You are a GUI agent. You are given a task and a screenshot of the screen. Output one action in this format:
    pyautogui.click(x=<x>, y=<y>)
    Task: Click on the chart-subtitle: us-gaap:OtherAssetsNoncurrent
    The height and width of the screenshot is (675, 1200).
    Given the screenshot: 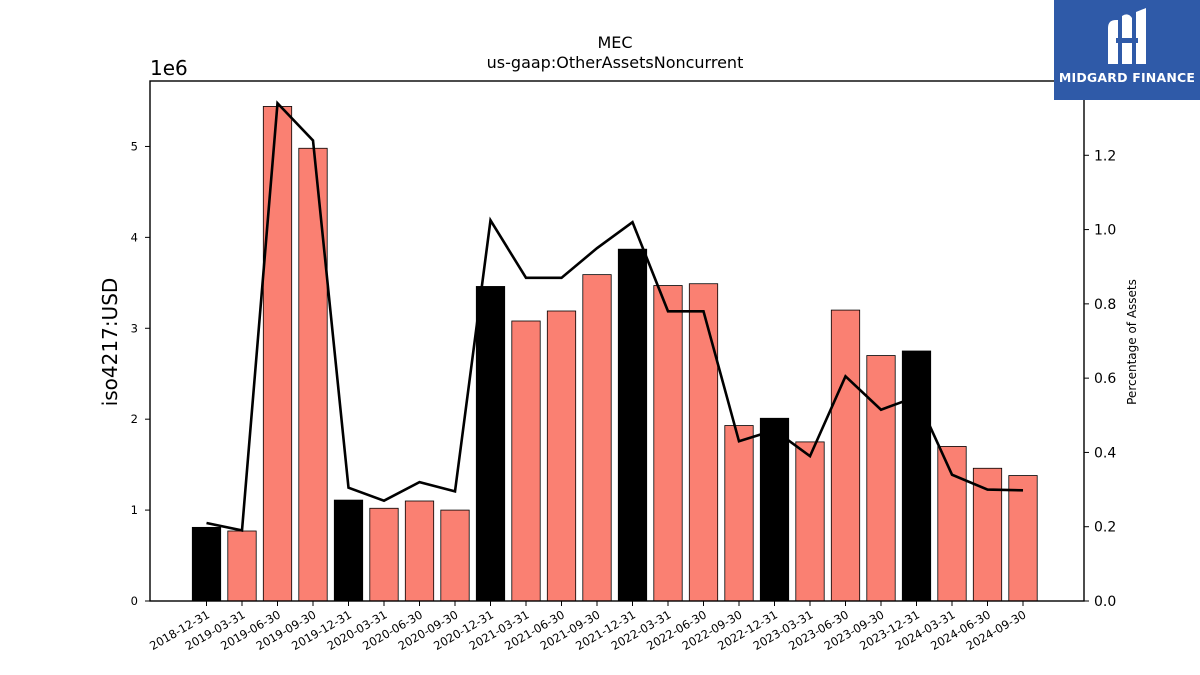 What is the action you would take?
    pyautogui.click(x=615, y=62)
    